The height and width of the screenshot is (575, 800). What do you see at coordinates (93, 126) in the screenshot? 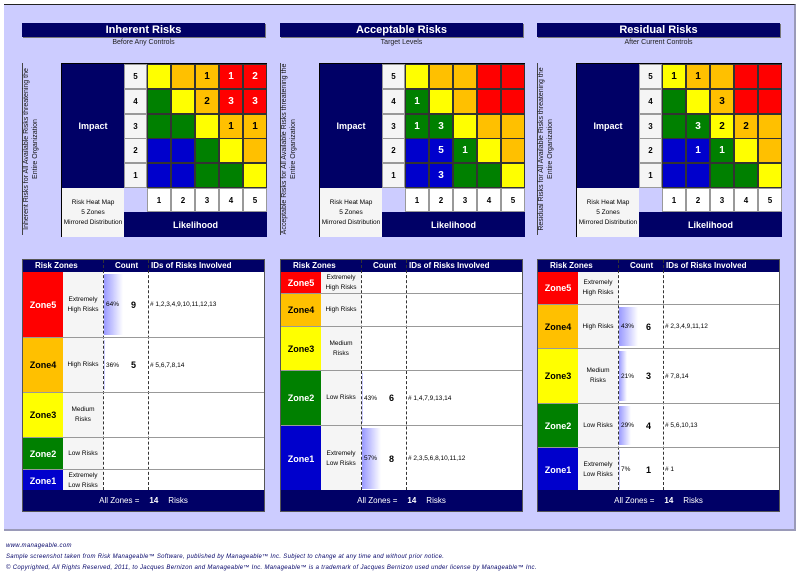
I see `impact-axis-label: Impact` at bounding box center [93, 126].